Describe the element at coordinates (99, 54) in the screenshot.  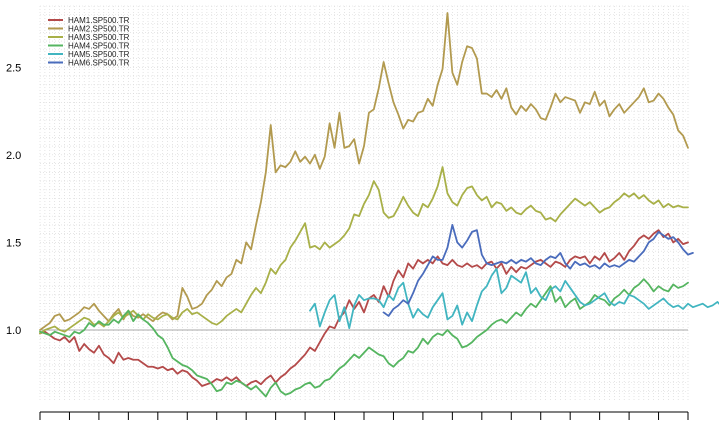
I see `legend-label: HAM5.SP500.TR` at that location.